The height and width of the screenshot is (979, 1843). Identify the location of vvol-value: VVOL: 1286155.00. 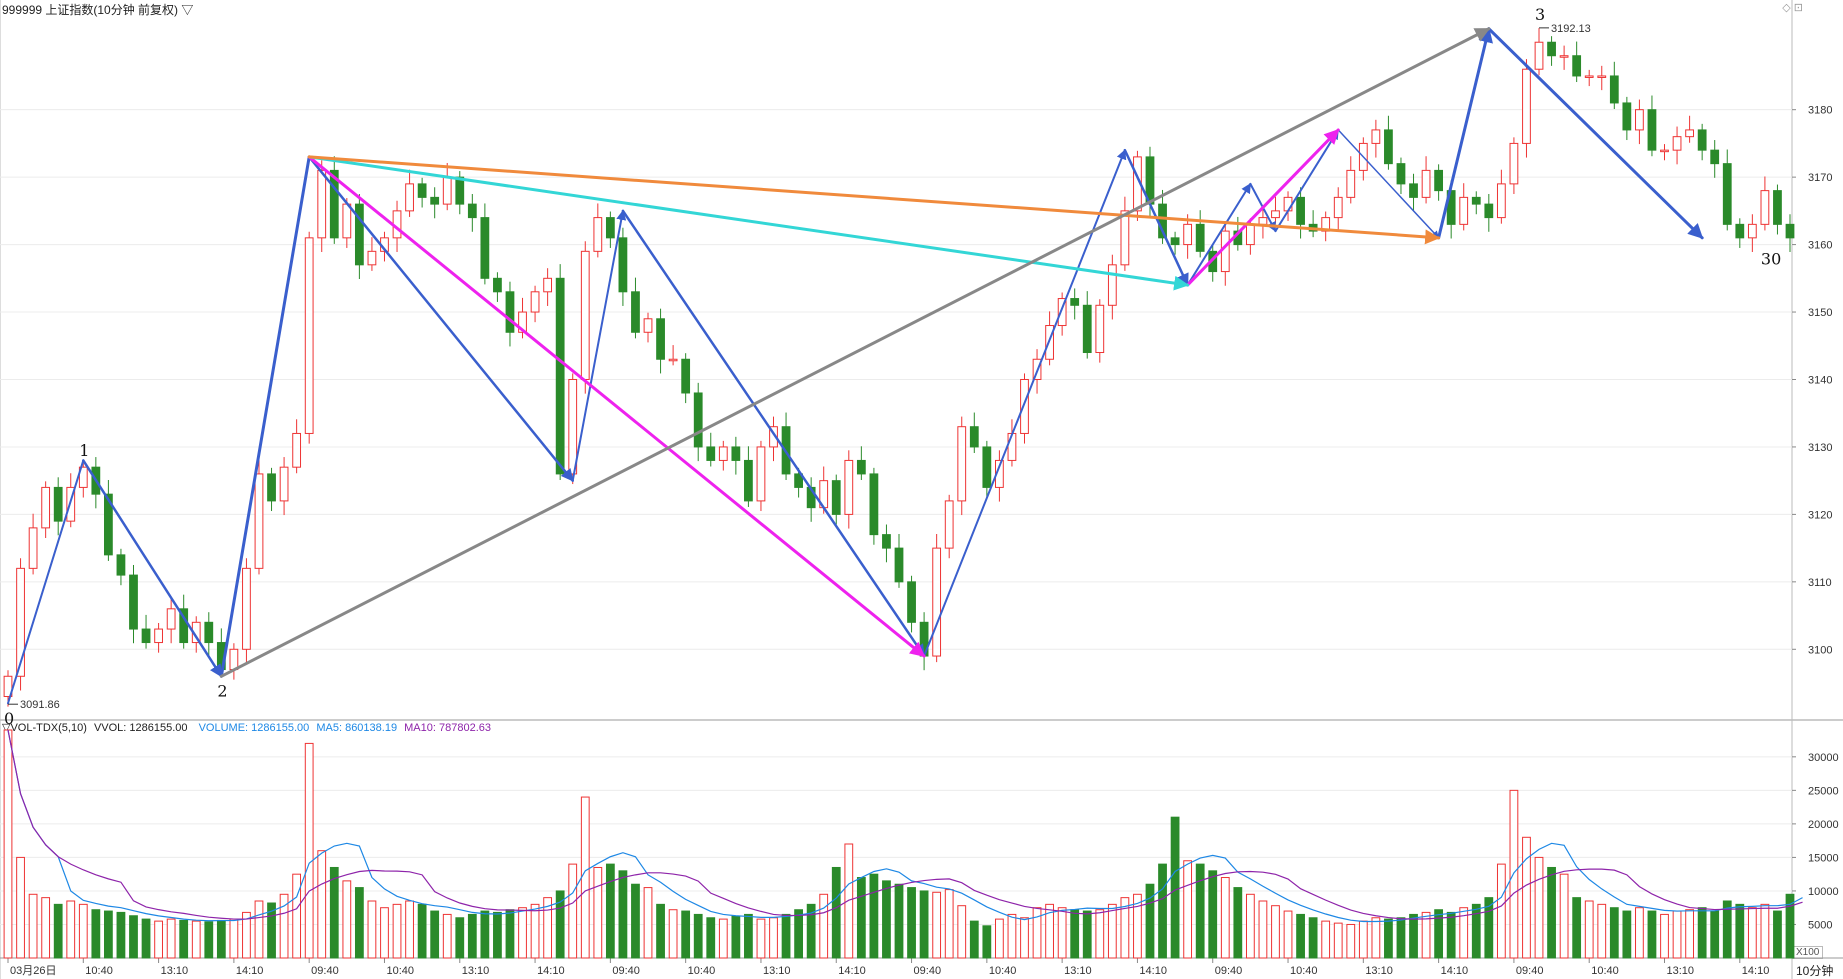
(140, 728).